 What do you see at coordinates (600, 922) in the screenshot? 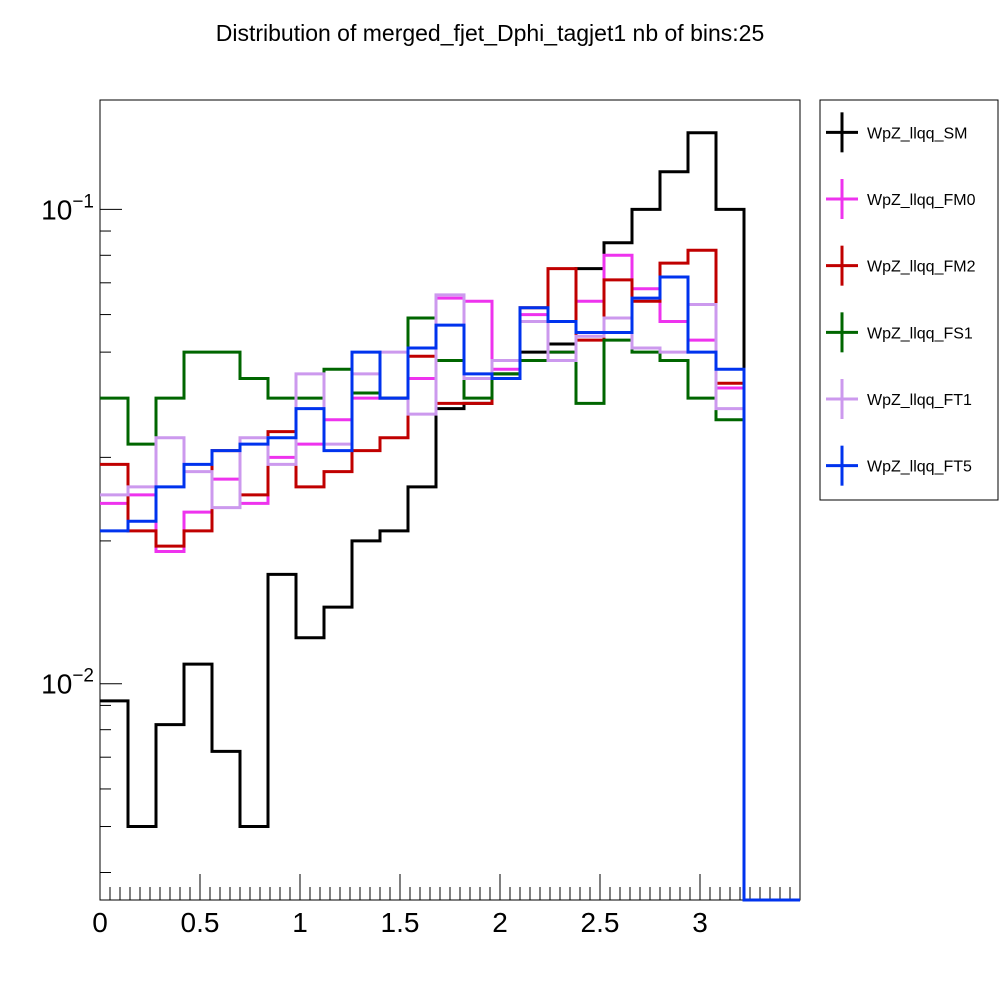
I see `x-tick-label: 2.5` at bounding box center [600, 922].